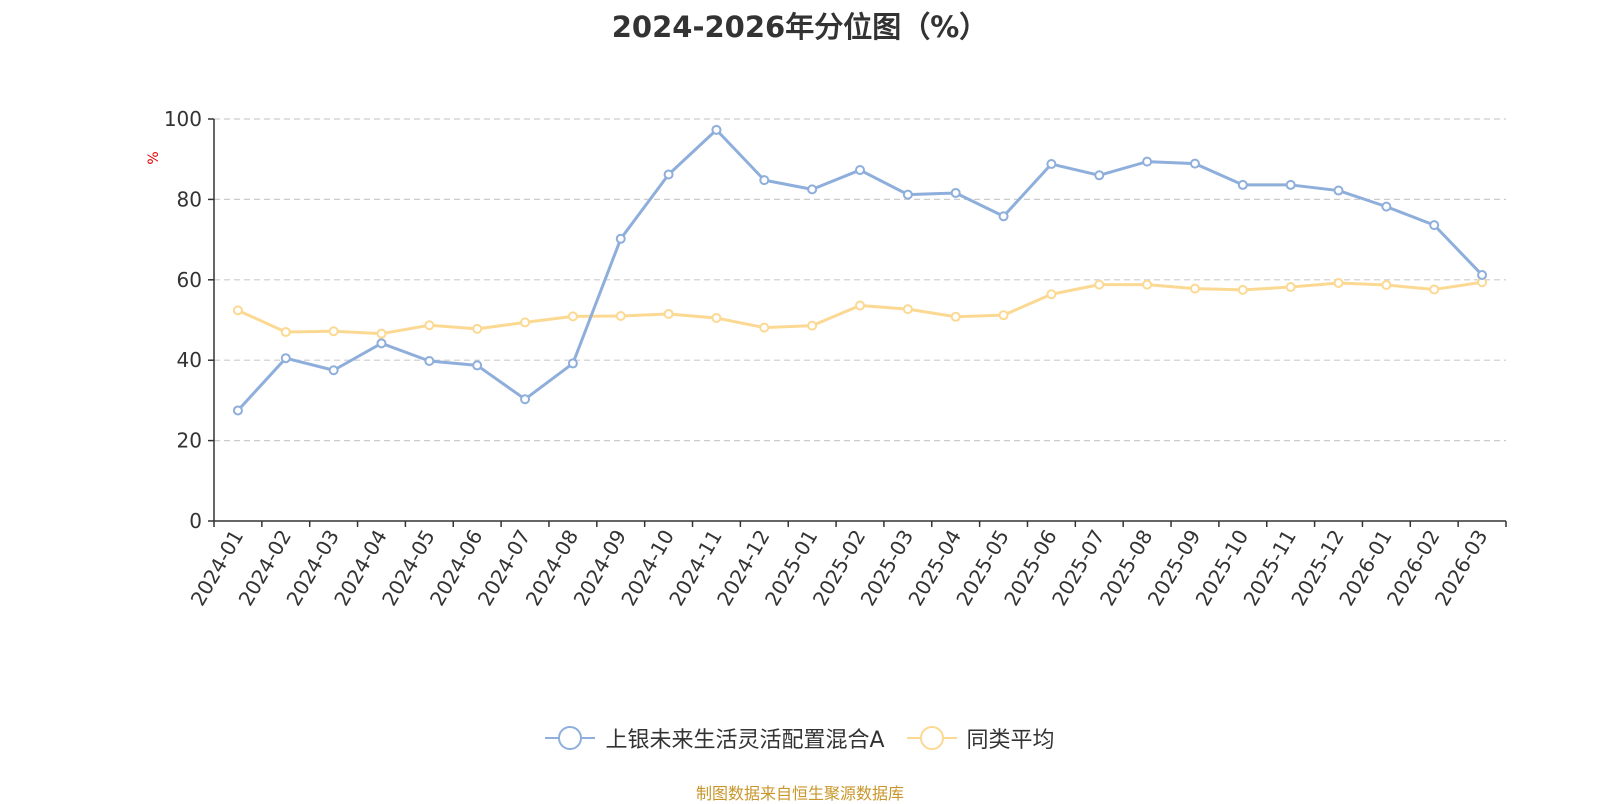 The height and width of the screenshot is (804, 1600). What do you see at coordinates (189, 280) in the screenshot?
I see `y-tick-label: 60` at bounding box center [189, 280].